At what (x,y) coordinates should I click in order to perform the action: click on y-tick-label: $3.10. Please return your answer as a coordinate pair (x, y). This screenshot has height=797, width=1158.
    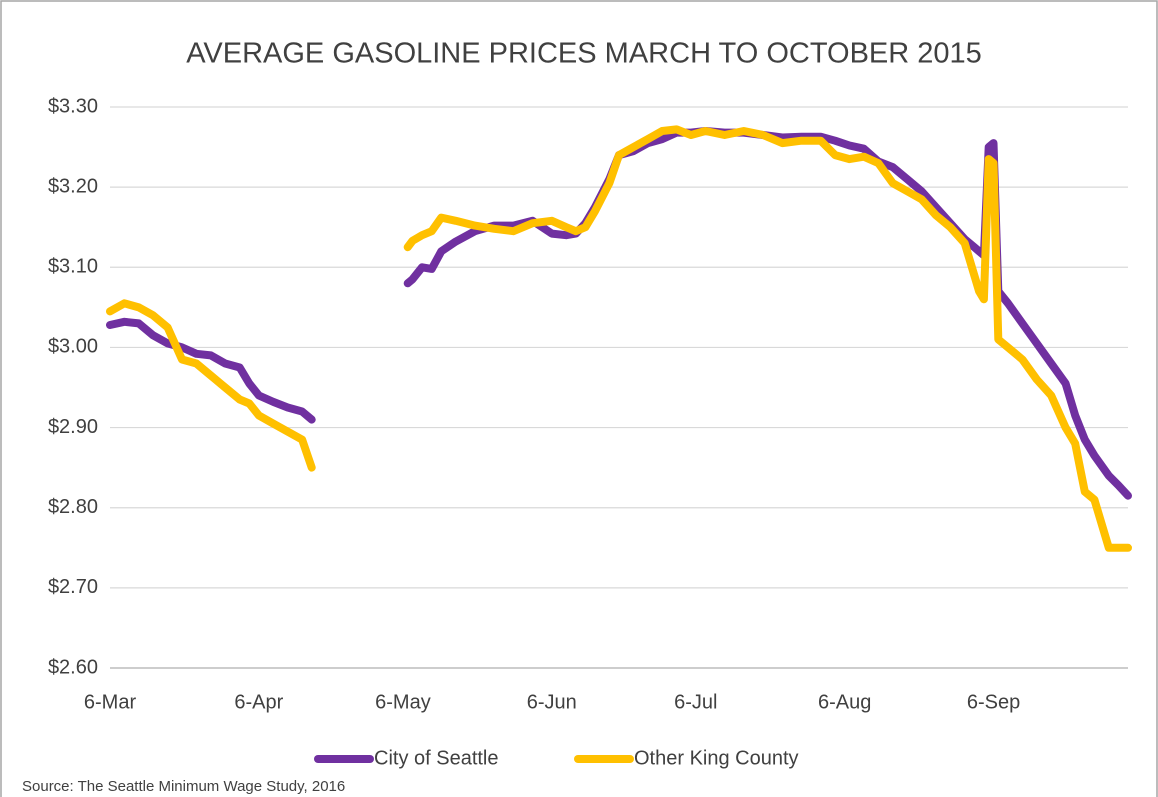
    Looking at the image, I should click on (73, 267).